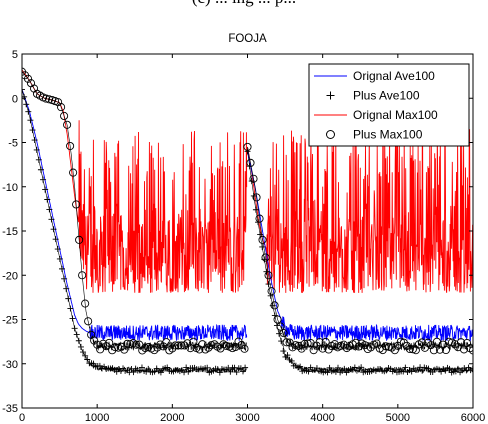  What do you see at coordinates (10, 232) in the screenshot?
I see `y-tick-label: -15` at bounding box center [10, 232].